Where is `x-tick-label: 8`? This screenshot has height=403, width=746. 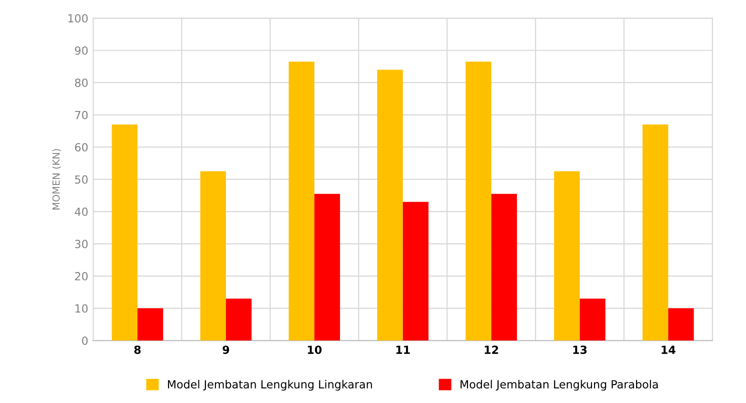
x-tick-label: 8 is located at coordinates (137, 350).